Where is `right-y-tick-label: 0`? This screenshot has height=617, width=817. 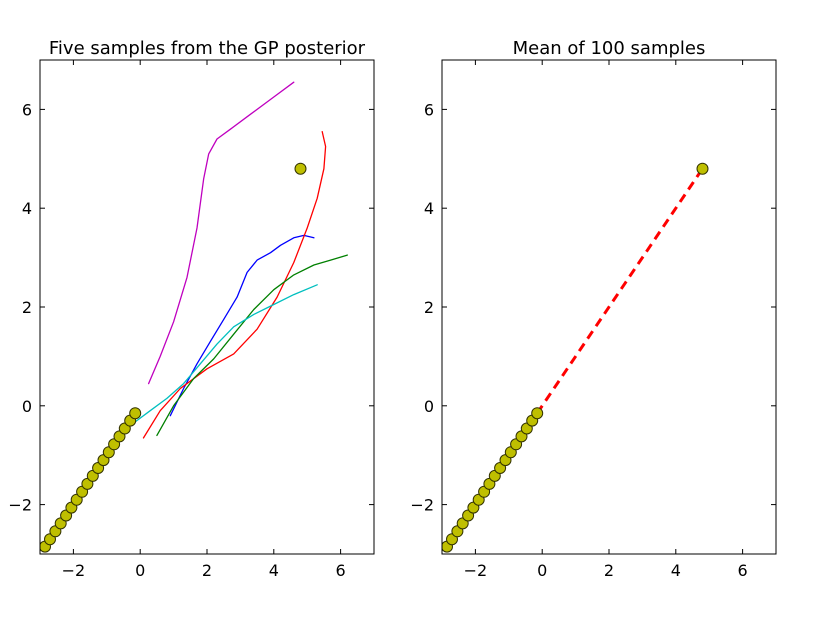 right-y-tick-label: 0 is located at coordinates (429, 406).